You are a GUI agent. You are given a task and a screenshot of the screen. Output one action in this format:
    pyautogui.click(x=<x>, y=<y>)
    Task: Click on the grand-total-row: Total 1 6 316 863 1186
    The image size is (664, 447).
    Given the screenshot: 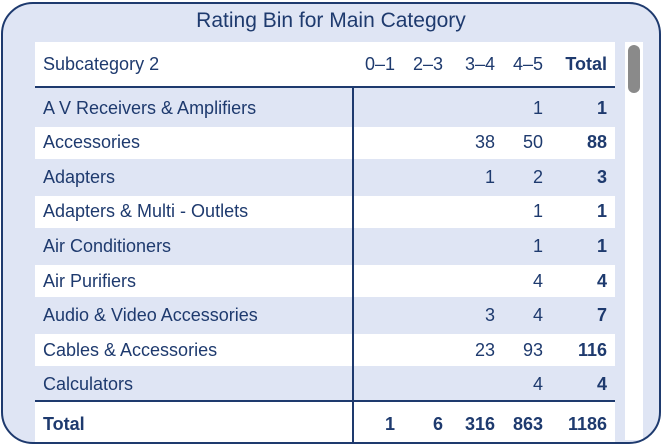 What is the action you would take?
    pyautogui.click(x=325, y=421)
    